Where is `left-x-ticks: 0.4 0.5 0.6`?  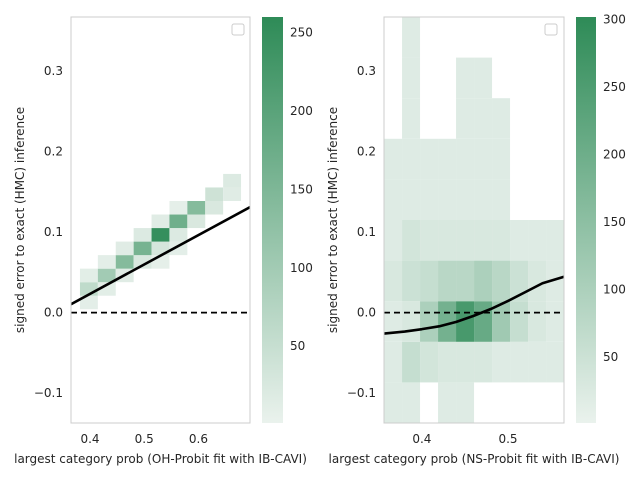
left-x-ticks: 0.4 0.5 0.6 is located at coordinates (144, 439).